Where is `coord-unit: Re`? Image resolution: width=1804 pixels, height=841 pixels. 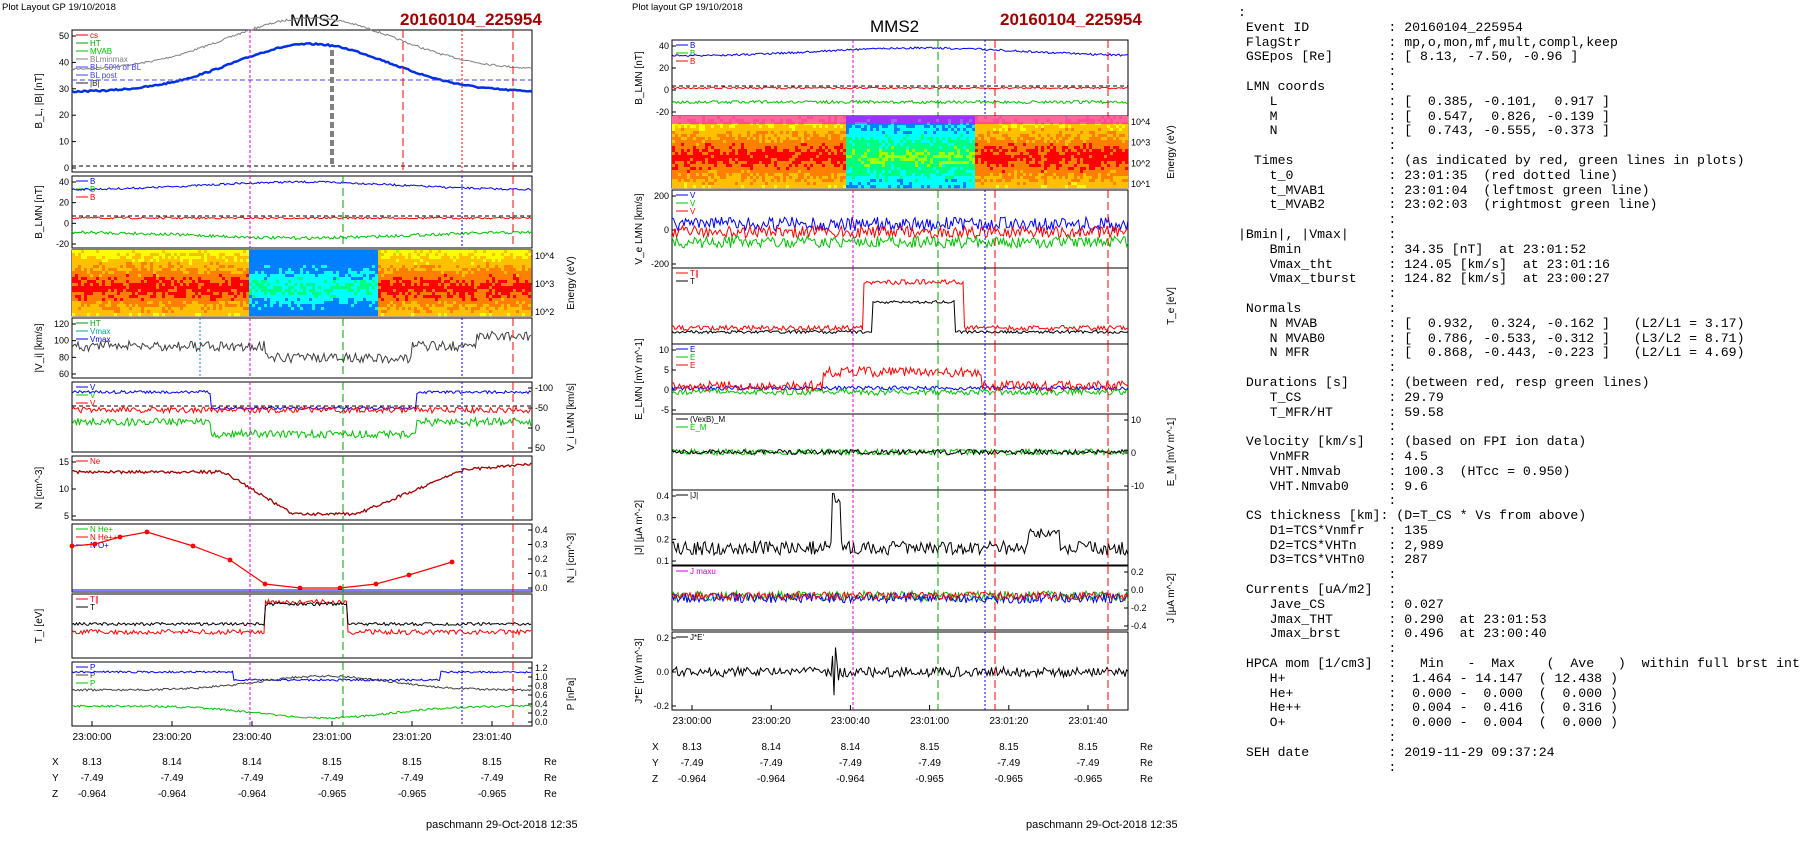
coord-unit: Re is located at coordinates (550, 794).